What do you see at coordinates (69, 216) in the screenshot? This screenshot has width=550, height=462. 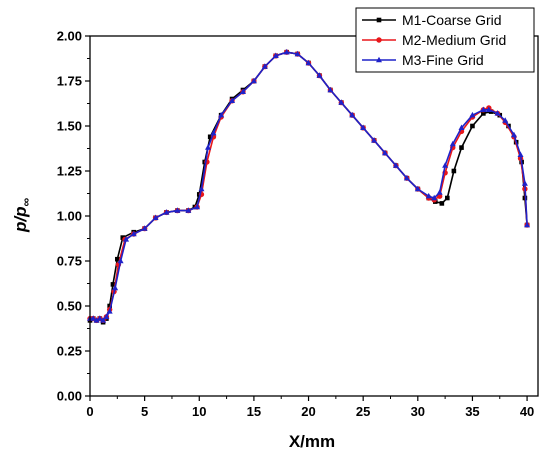 I see `y-tick-label: 1.00` at bounding box center [69, 216].